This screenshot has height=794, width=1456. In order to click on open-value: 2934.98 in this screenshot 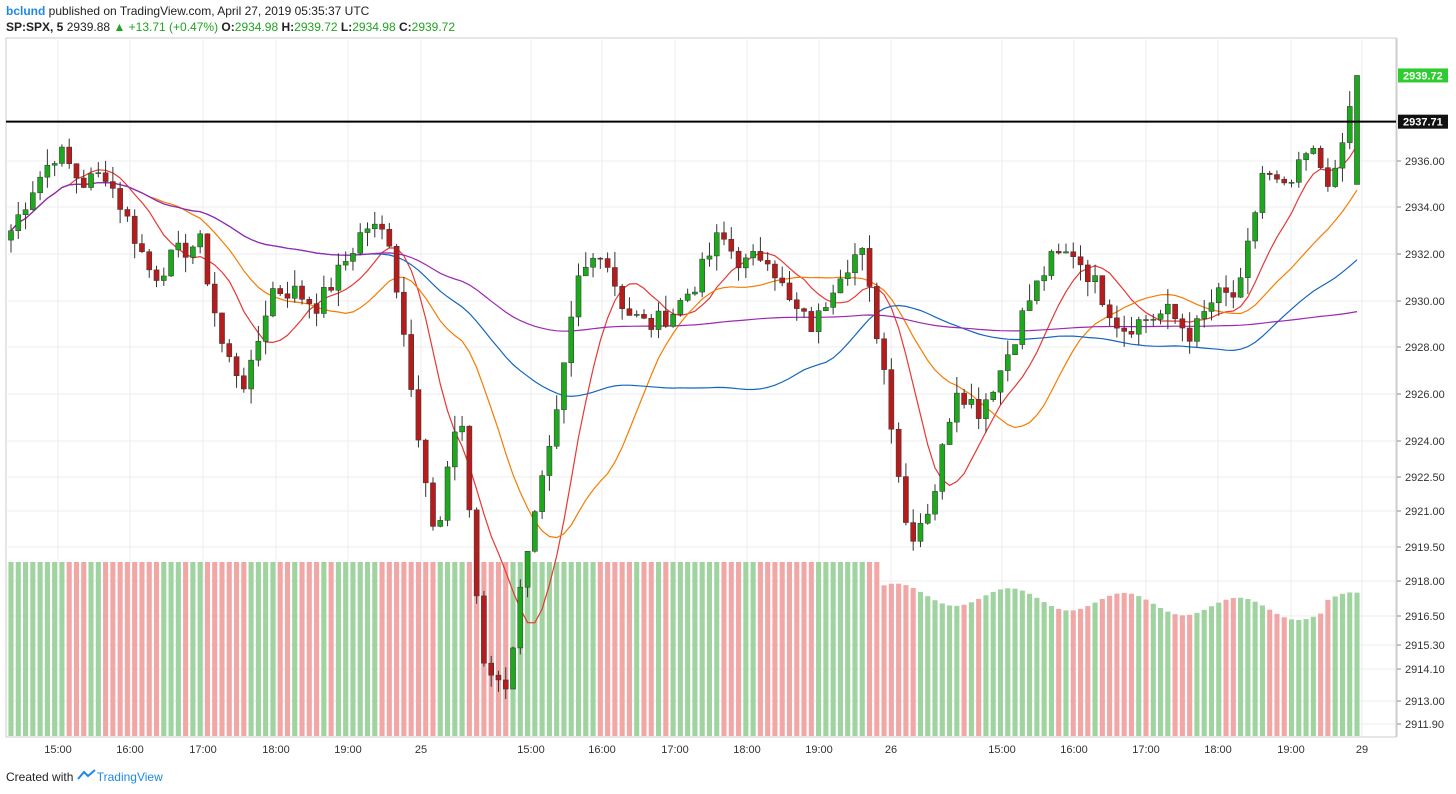, I will do `click(256, 27)`.